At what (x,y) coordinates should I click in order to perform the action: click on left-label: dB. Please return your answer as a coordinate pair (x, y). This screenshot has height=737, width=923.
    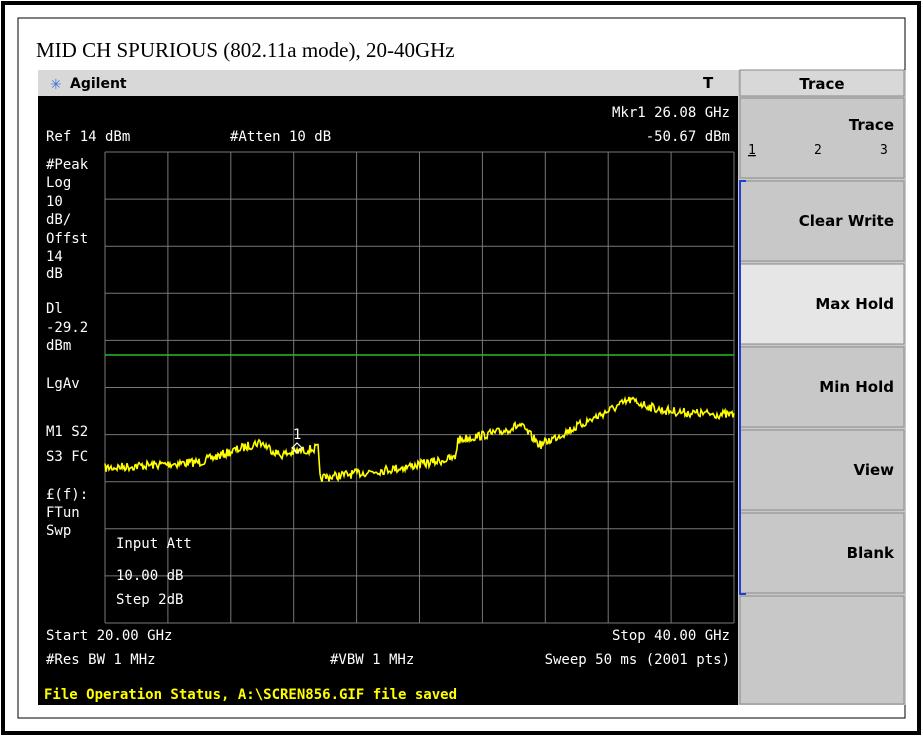
    Looking at the image, I should click on (54, 274).